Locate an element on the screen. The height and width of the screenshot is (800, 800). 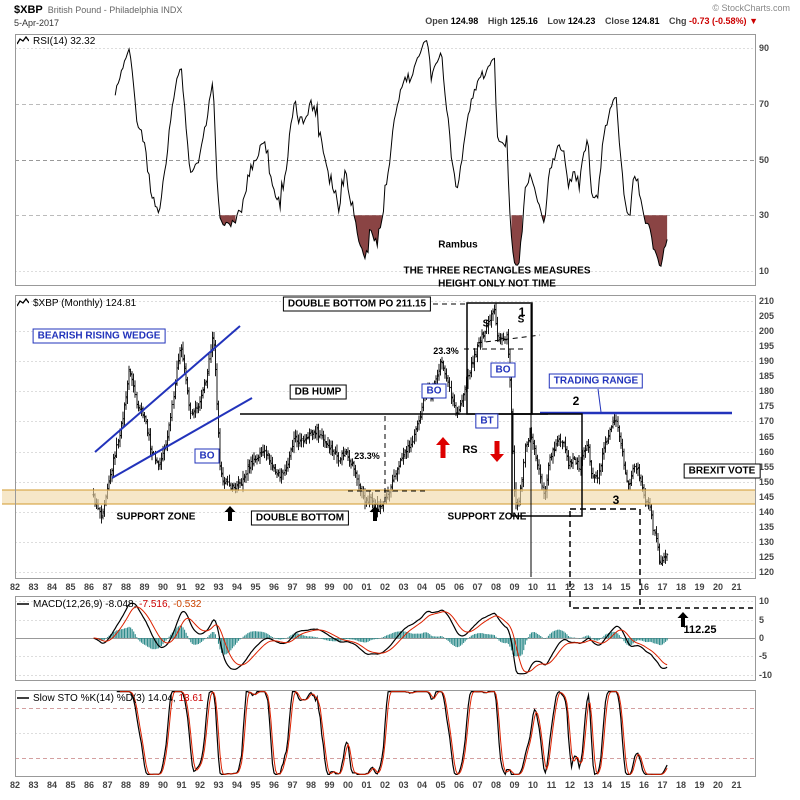
sto-value-2: 13.61 is located at coordinates (191, 698).